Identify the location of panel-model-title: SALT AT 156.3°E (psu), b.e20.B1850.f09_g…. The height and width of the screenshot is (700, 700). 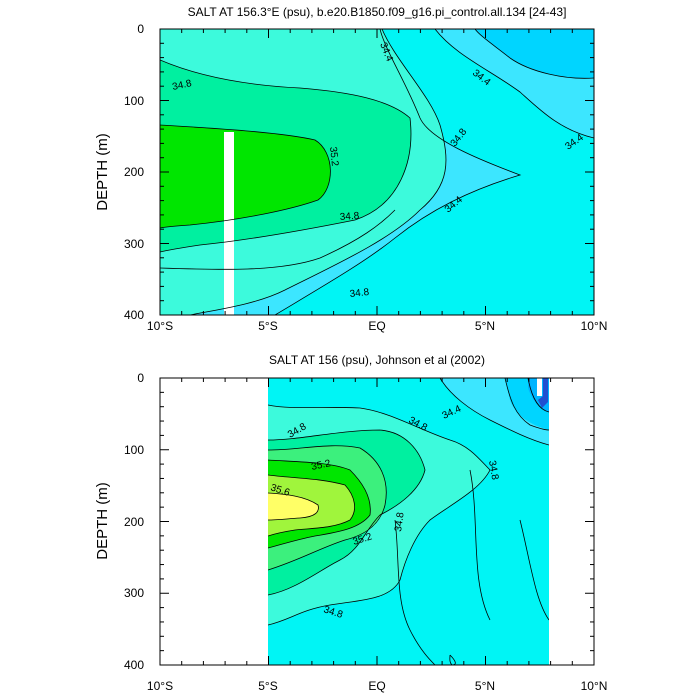
(377, 12).